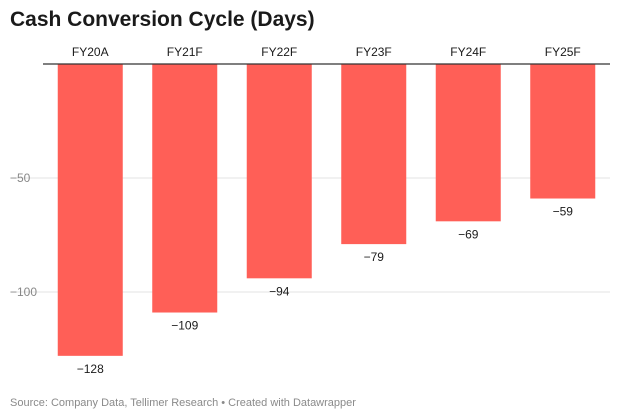 This screenshot has width=620, height=420. What do you see at coordinates (279, 52) in the screenshot?
I see `category-label: FY22F` at bounding box center [279, 52].